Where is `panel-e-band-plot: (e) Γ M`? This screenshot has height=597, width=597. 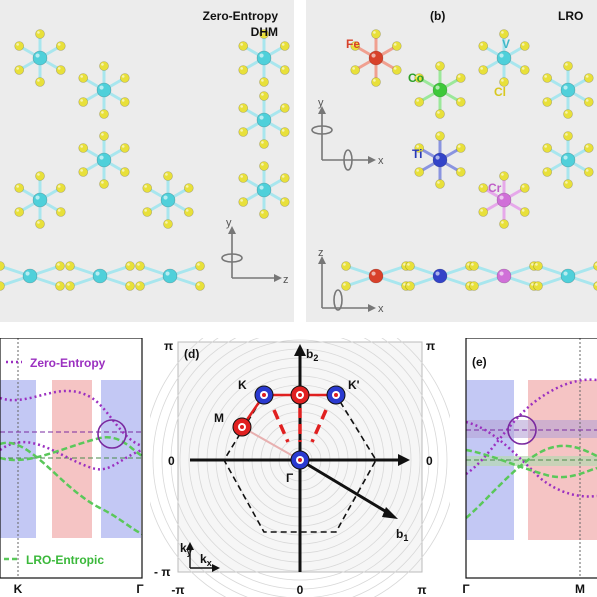 panel-e-band-plot: (e) Γ M is located at coordinates (523, 467).